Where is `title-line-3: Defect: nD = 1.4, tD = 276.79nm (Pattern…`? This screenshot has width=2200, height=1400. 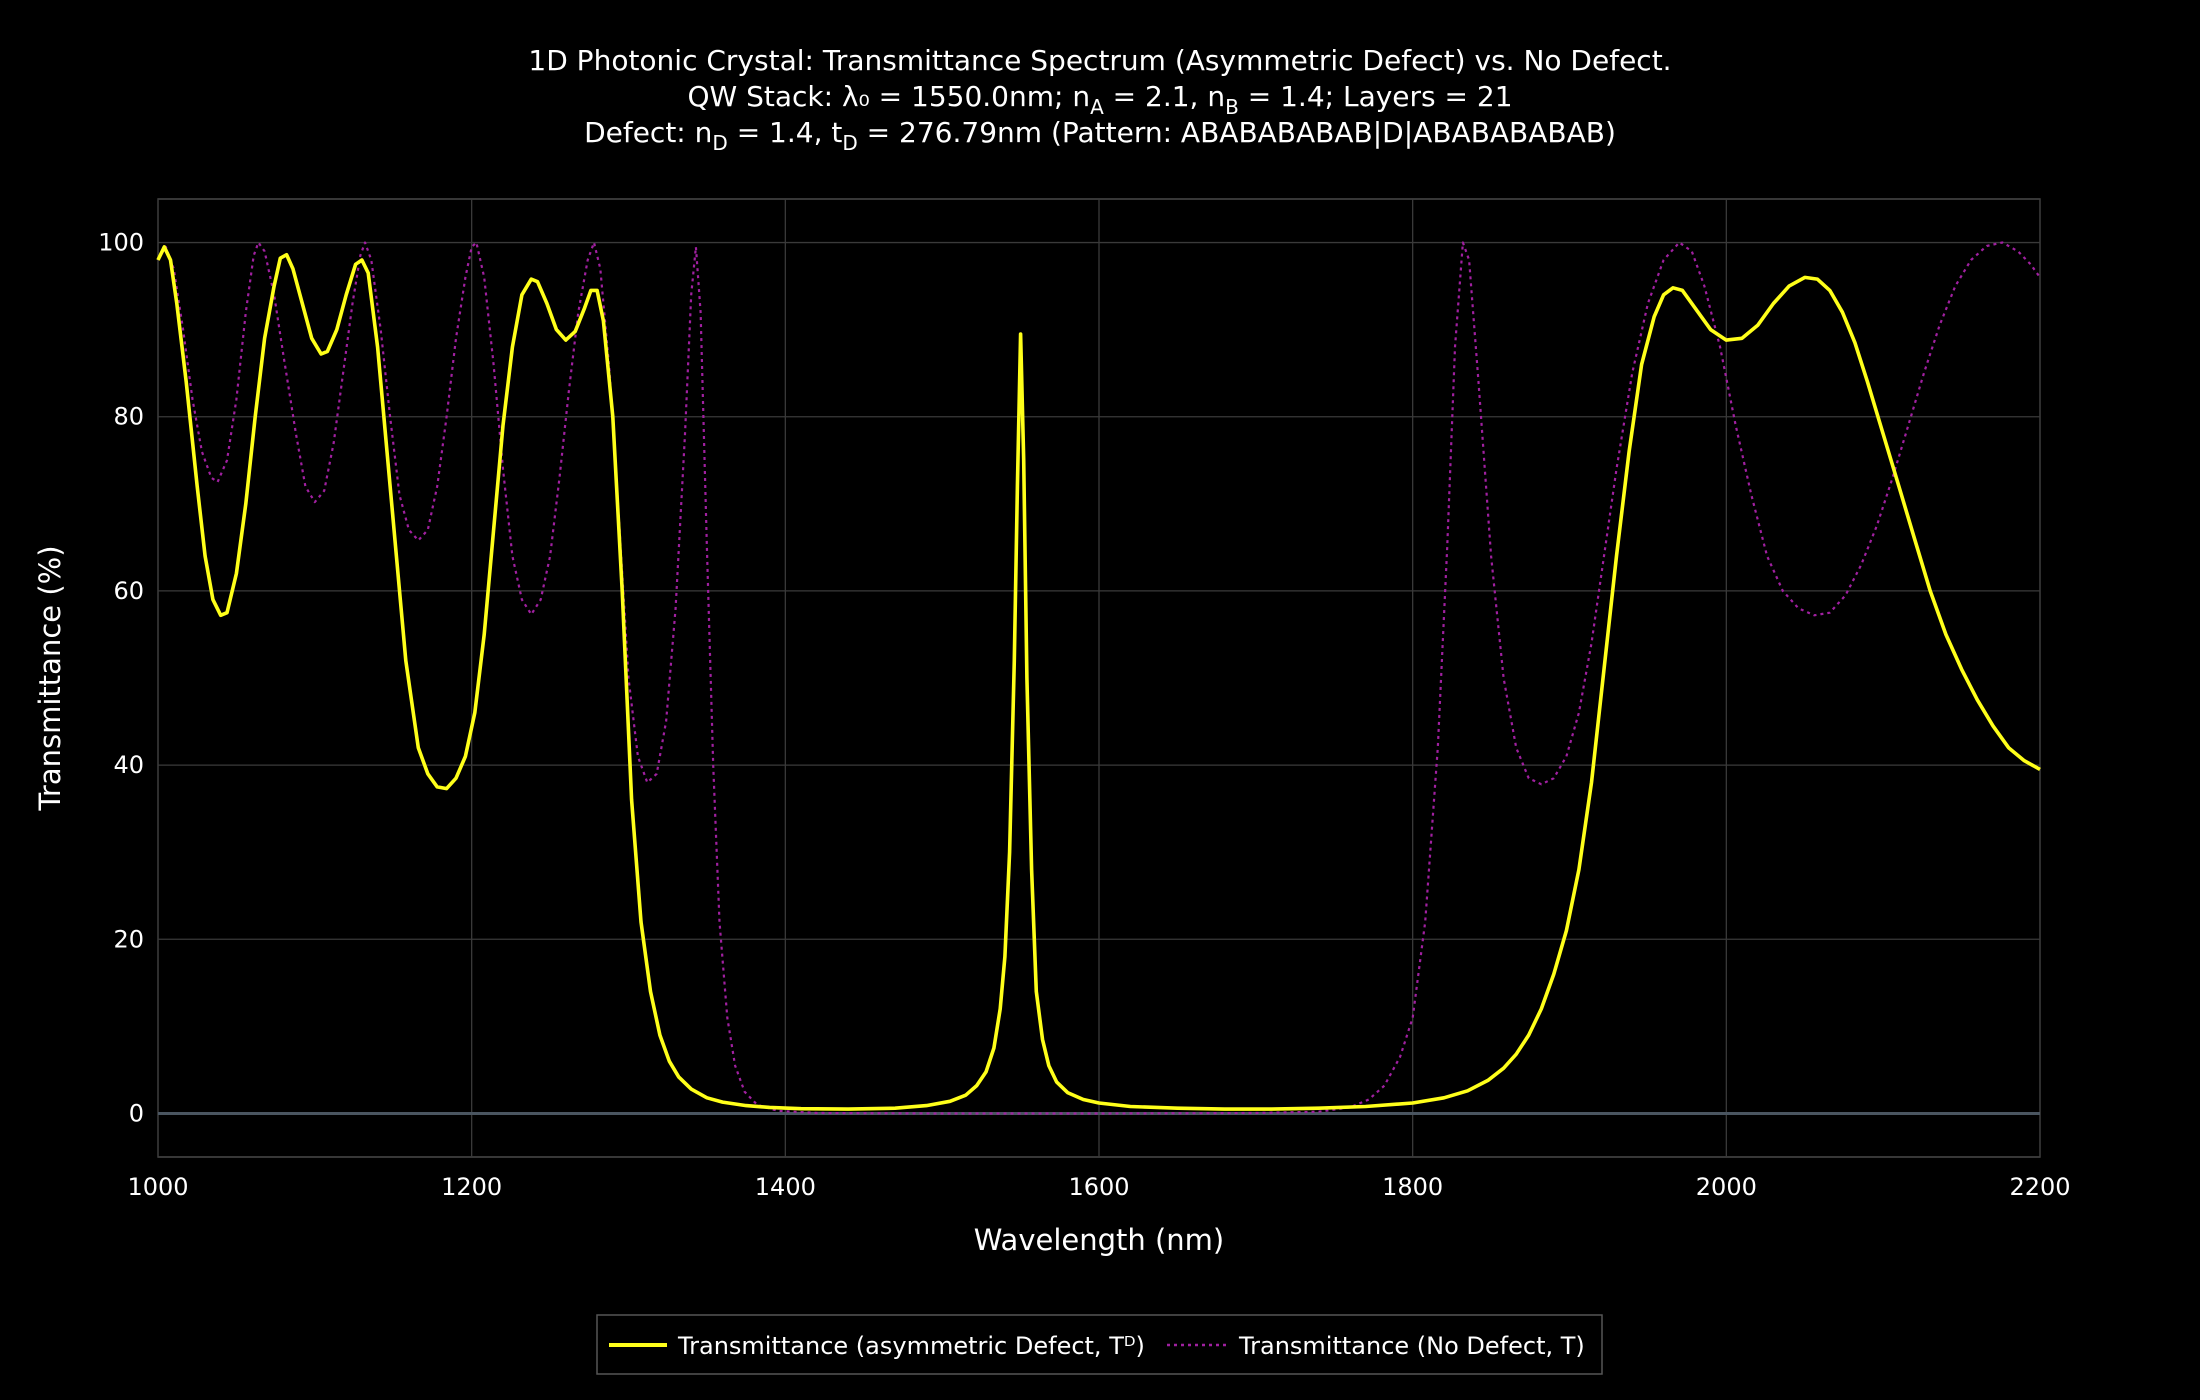
title-line-3: Defect: nD = 1.4, tD = 276.79nm (Pattern… is located at coordinates (1100, 135).